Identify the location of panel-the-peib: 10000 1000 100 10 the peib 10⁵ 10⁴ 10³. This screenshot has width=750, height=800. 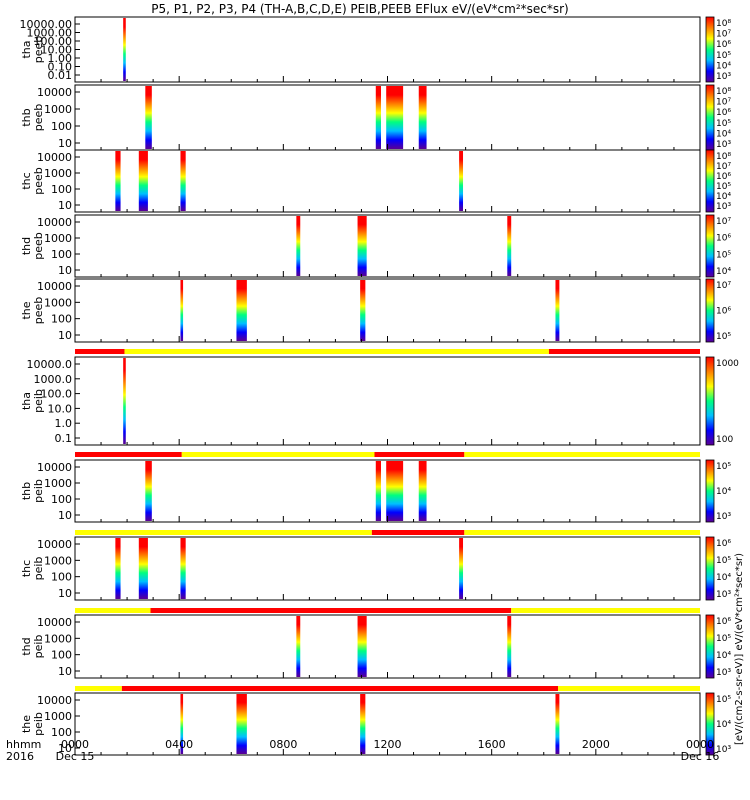
(375, 724).